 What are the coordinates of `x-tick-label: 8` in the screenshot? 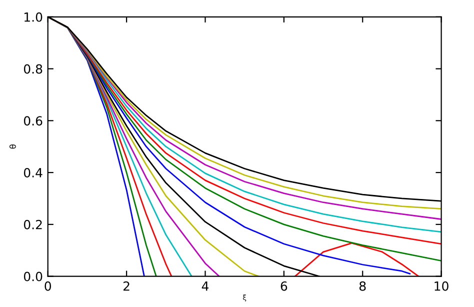 It's located at (362, 286).